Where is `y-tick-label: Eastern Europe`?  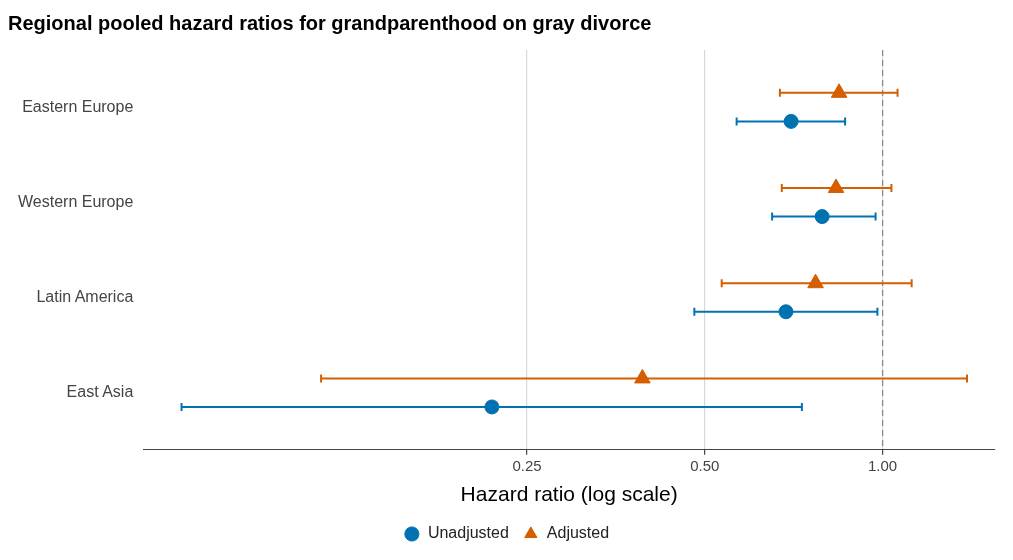
y-tick-label: Eastern Europe is located at coordinates (78, 106).